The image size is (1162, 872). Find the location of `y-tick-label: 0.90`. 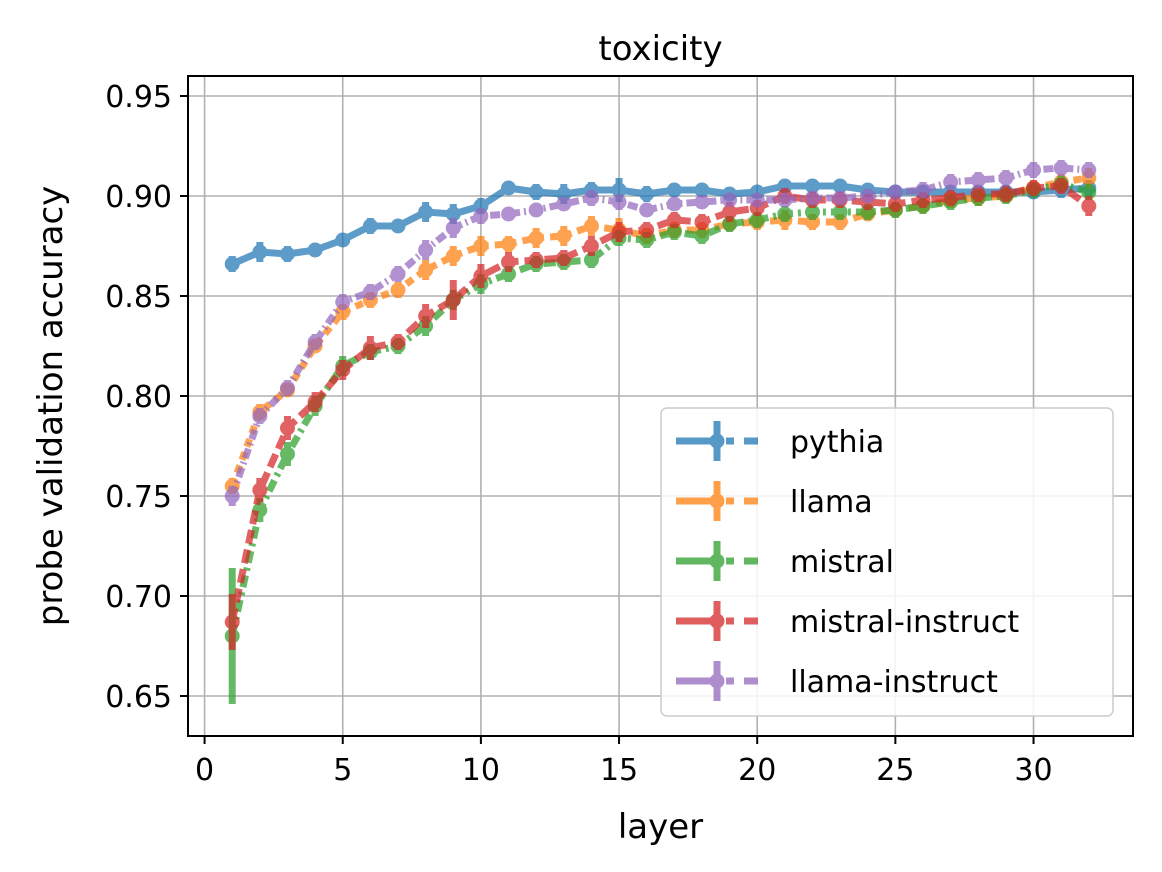

y-tick-label: 0.90 is located at coordinates (138, 197).